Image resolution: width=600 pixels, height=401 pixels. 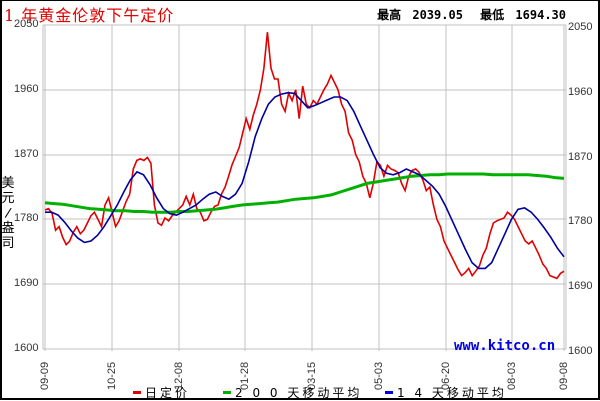 I want to click on legend-label: 日定价, so click(x=168, y=393).